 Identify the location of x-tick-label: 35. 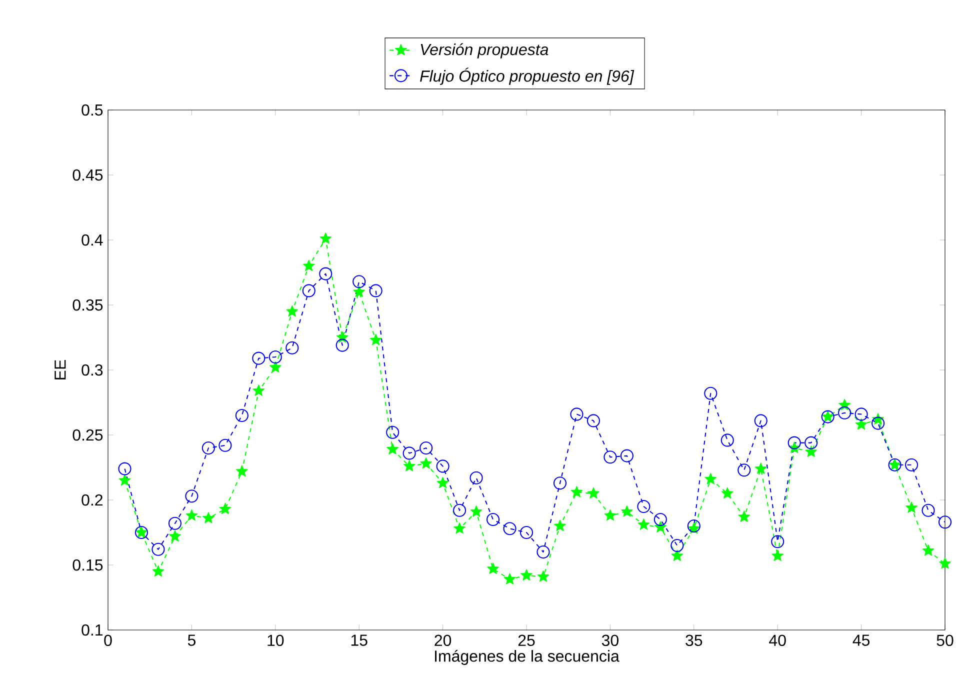
(694, 640).